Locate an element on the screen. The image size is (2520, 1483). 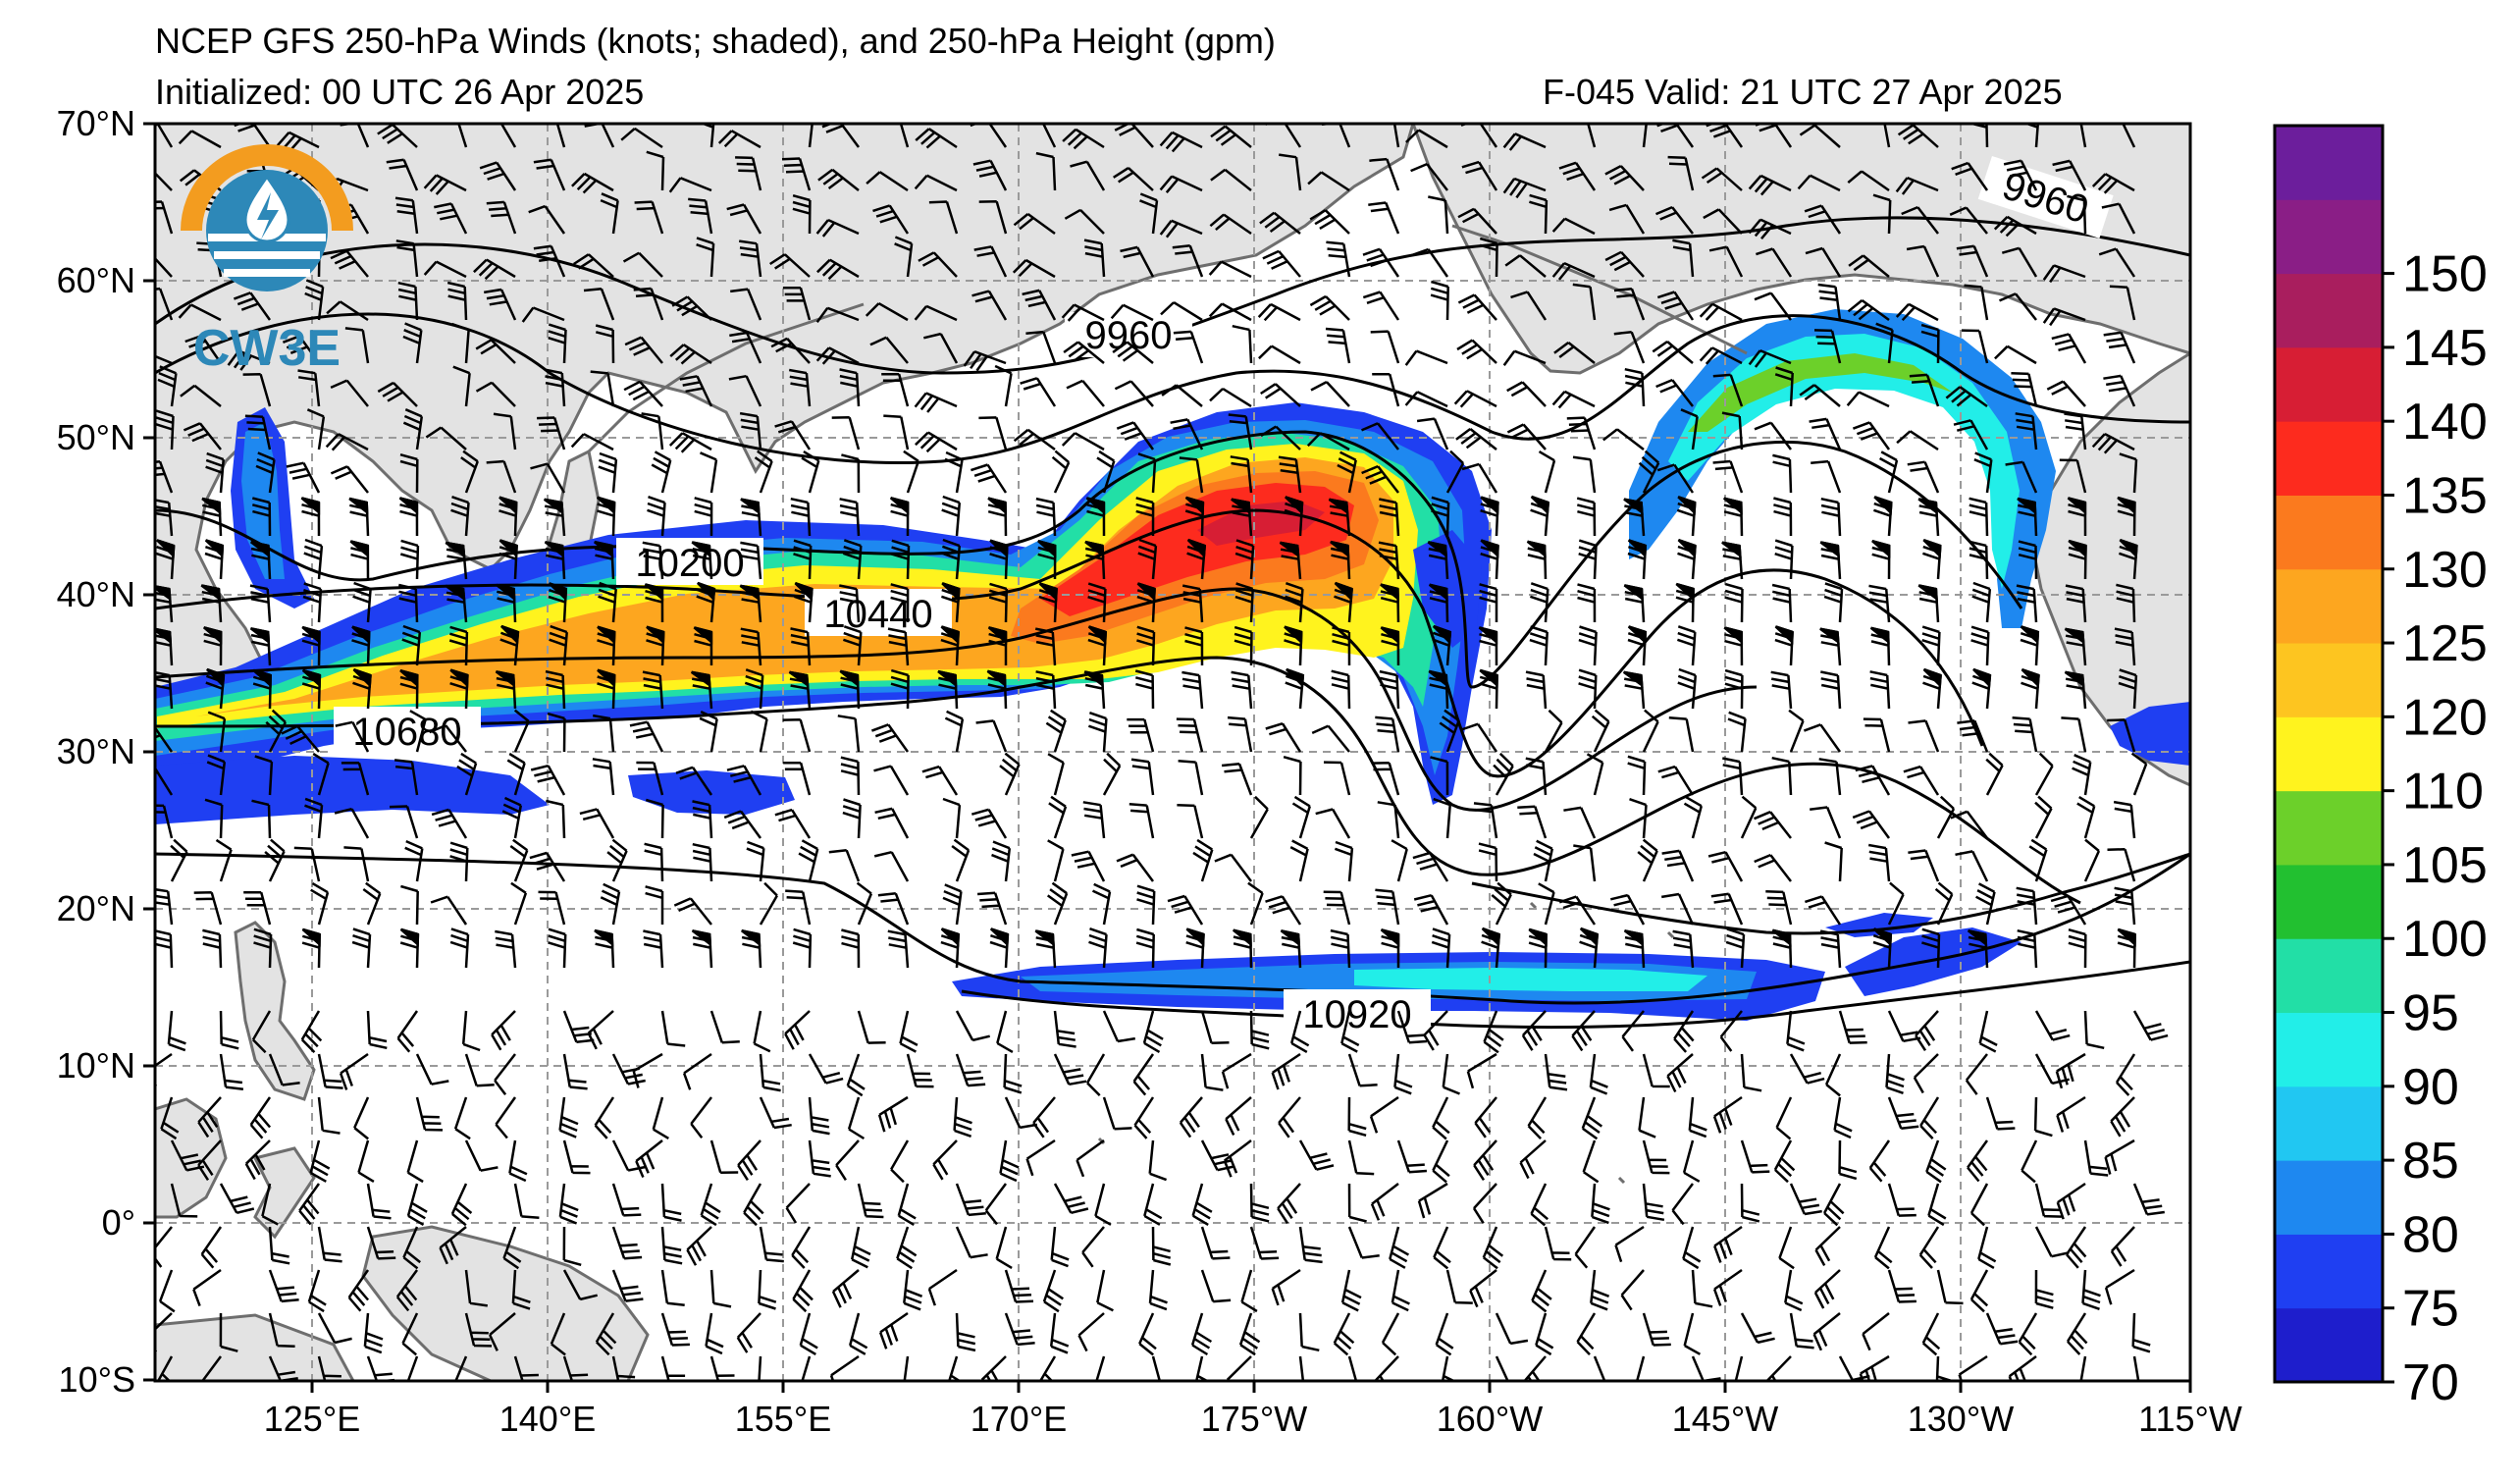
colorbar-label: 95 is located at coordinates (2430, 1013).